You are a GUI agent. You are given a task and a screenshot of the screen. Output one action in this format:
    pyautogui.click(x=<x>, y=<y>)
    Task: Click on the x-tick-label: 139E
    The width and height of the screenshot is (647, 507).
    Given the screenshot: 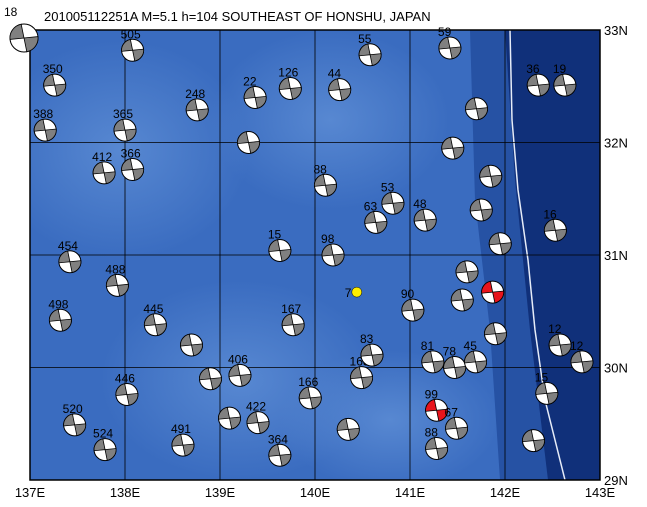 What is the action you would take?
    pyautogui.click(x=220, y=492)
    